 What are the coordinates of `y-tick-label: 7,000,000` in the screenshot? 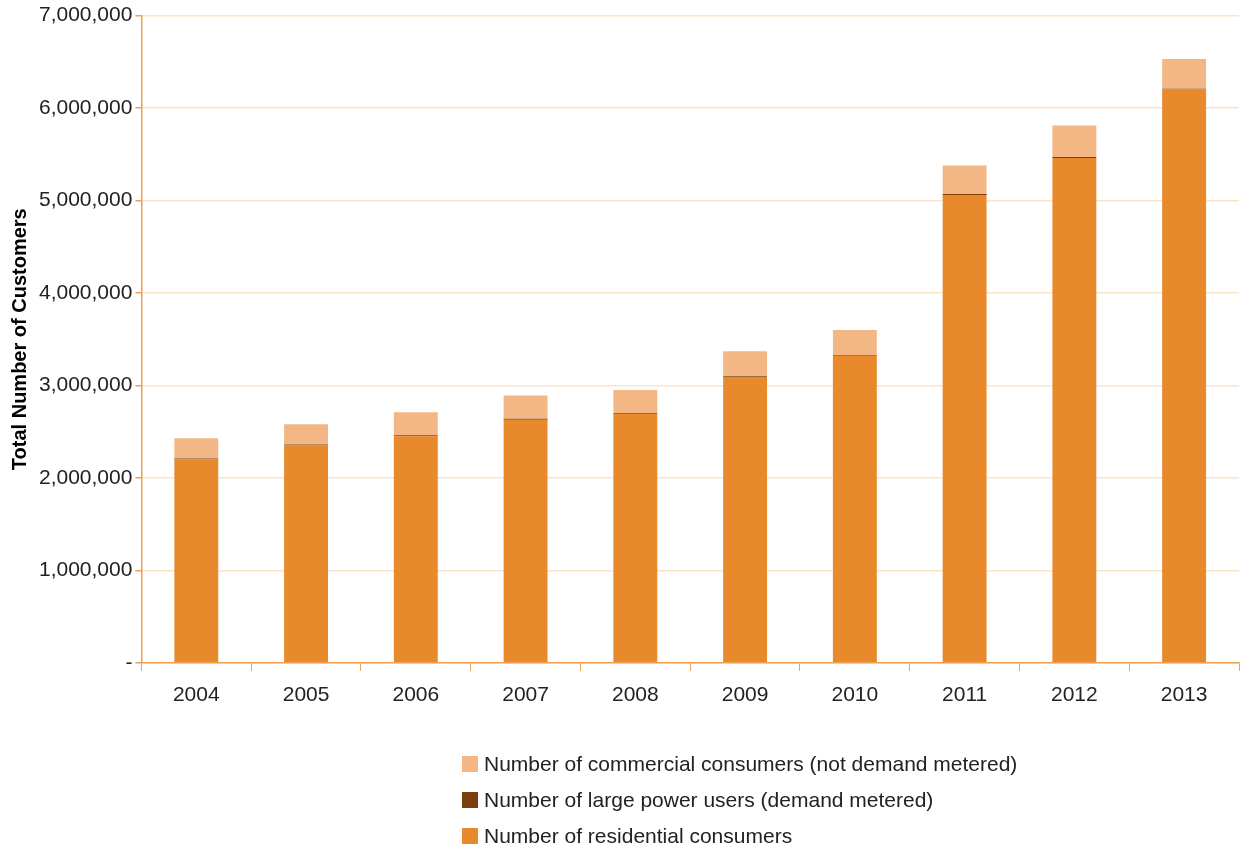 It's located at (85, 14).